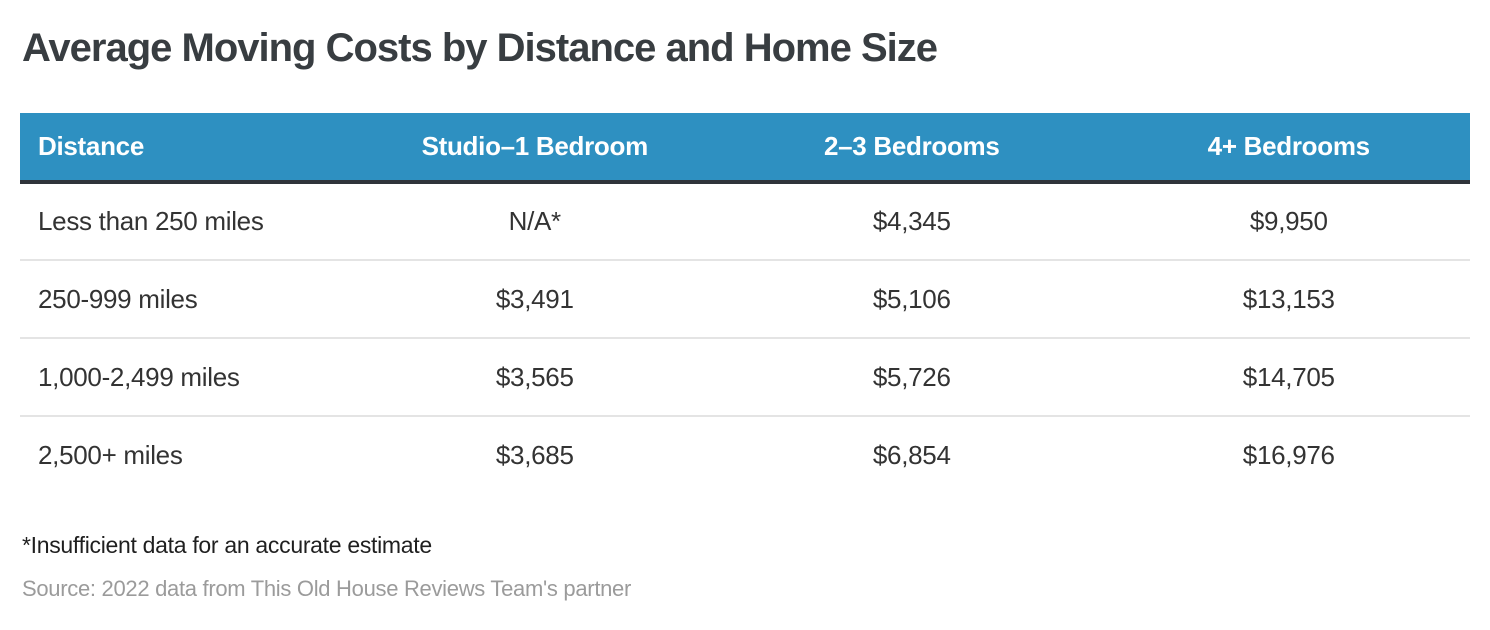 The image size is (1490, 630). Describe the element at coordinates (912, 377) in the screenshot. I see `cell-2-3-bedrooms: $5,726` at that location.